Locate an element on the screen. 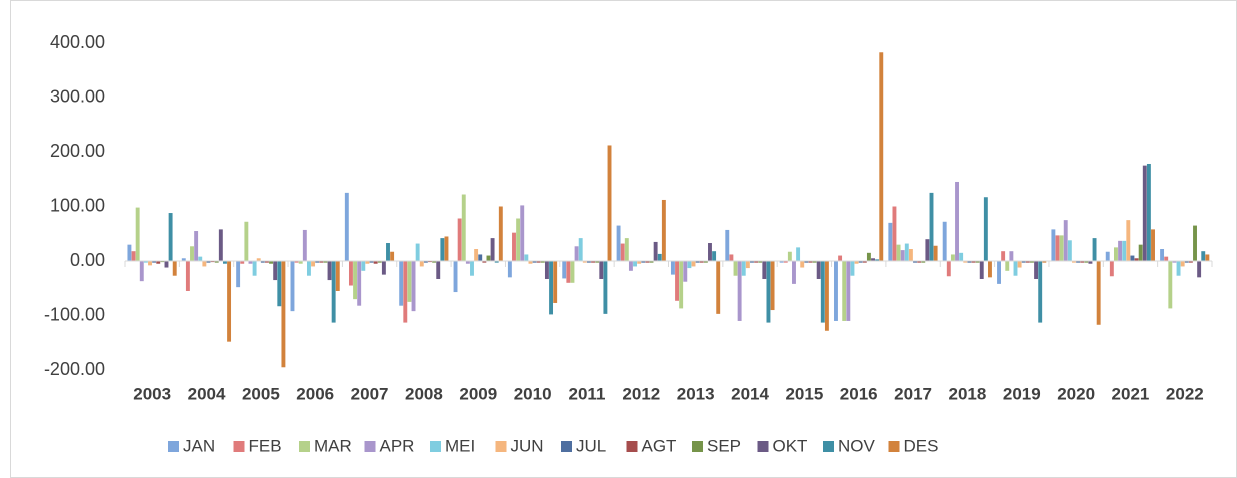  legend-label: JUL is located at coordinates (591, 445).